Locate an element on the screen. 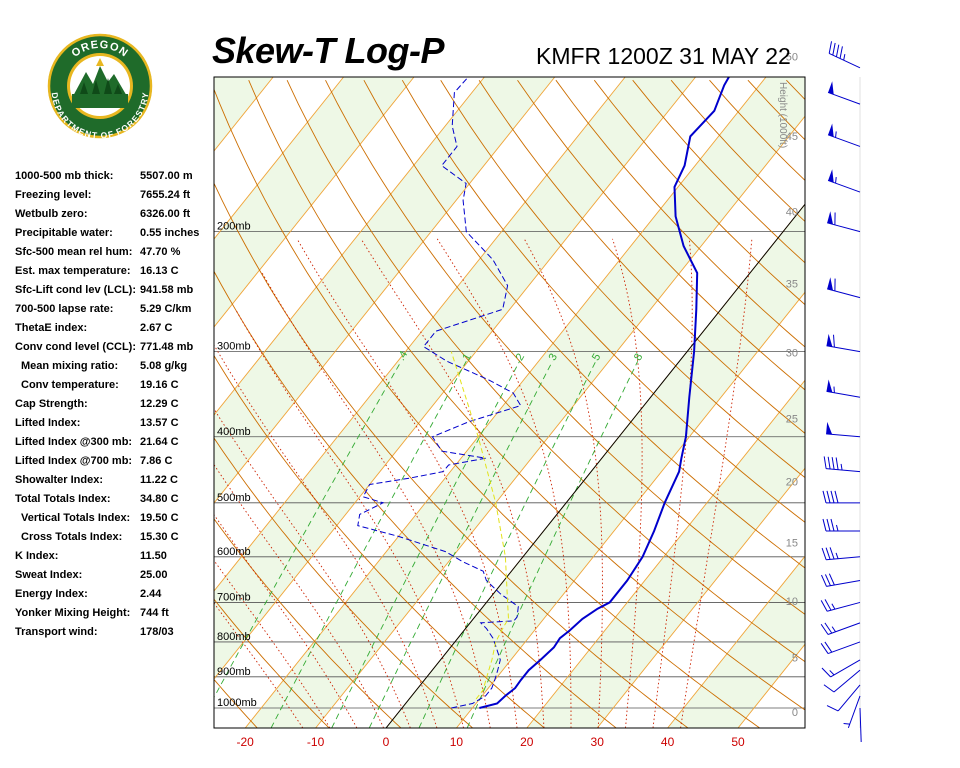 The height and width of the screenshot is (768, 960). stat-value: 744 ft is located at coordinates (154, 613).